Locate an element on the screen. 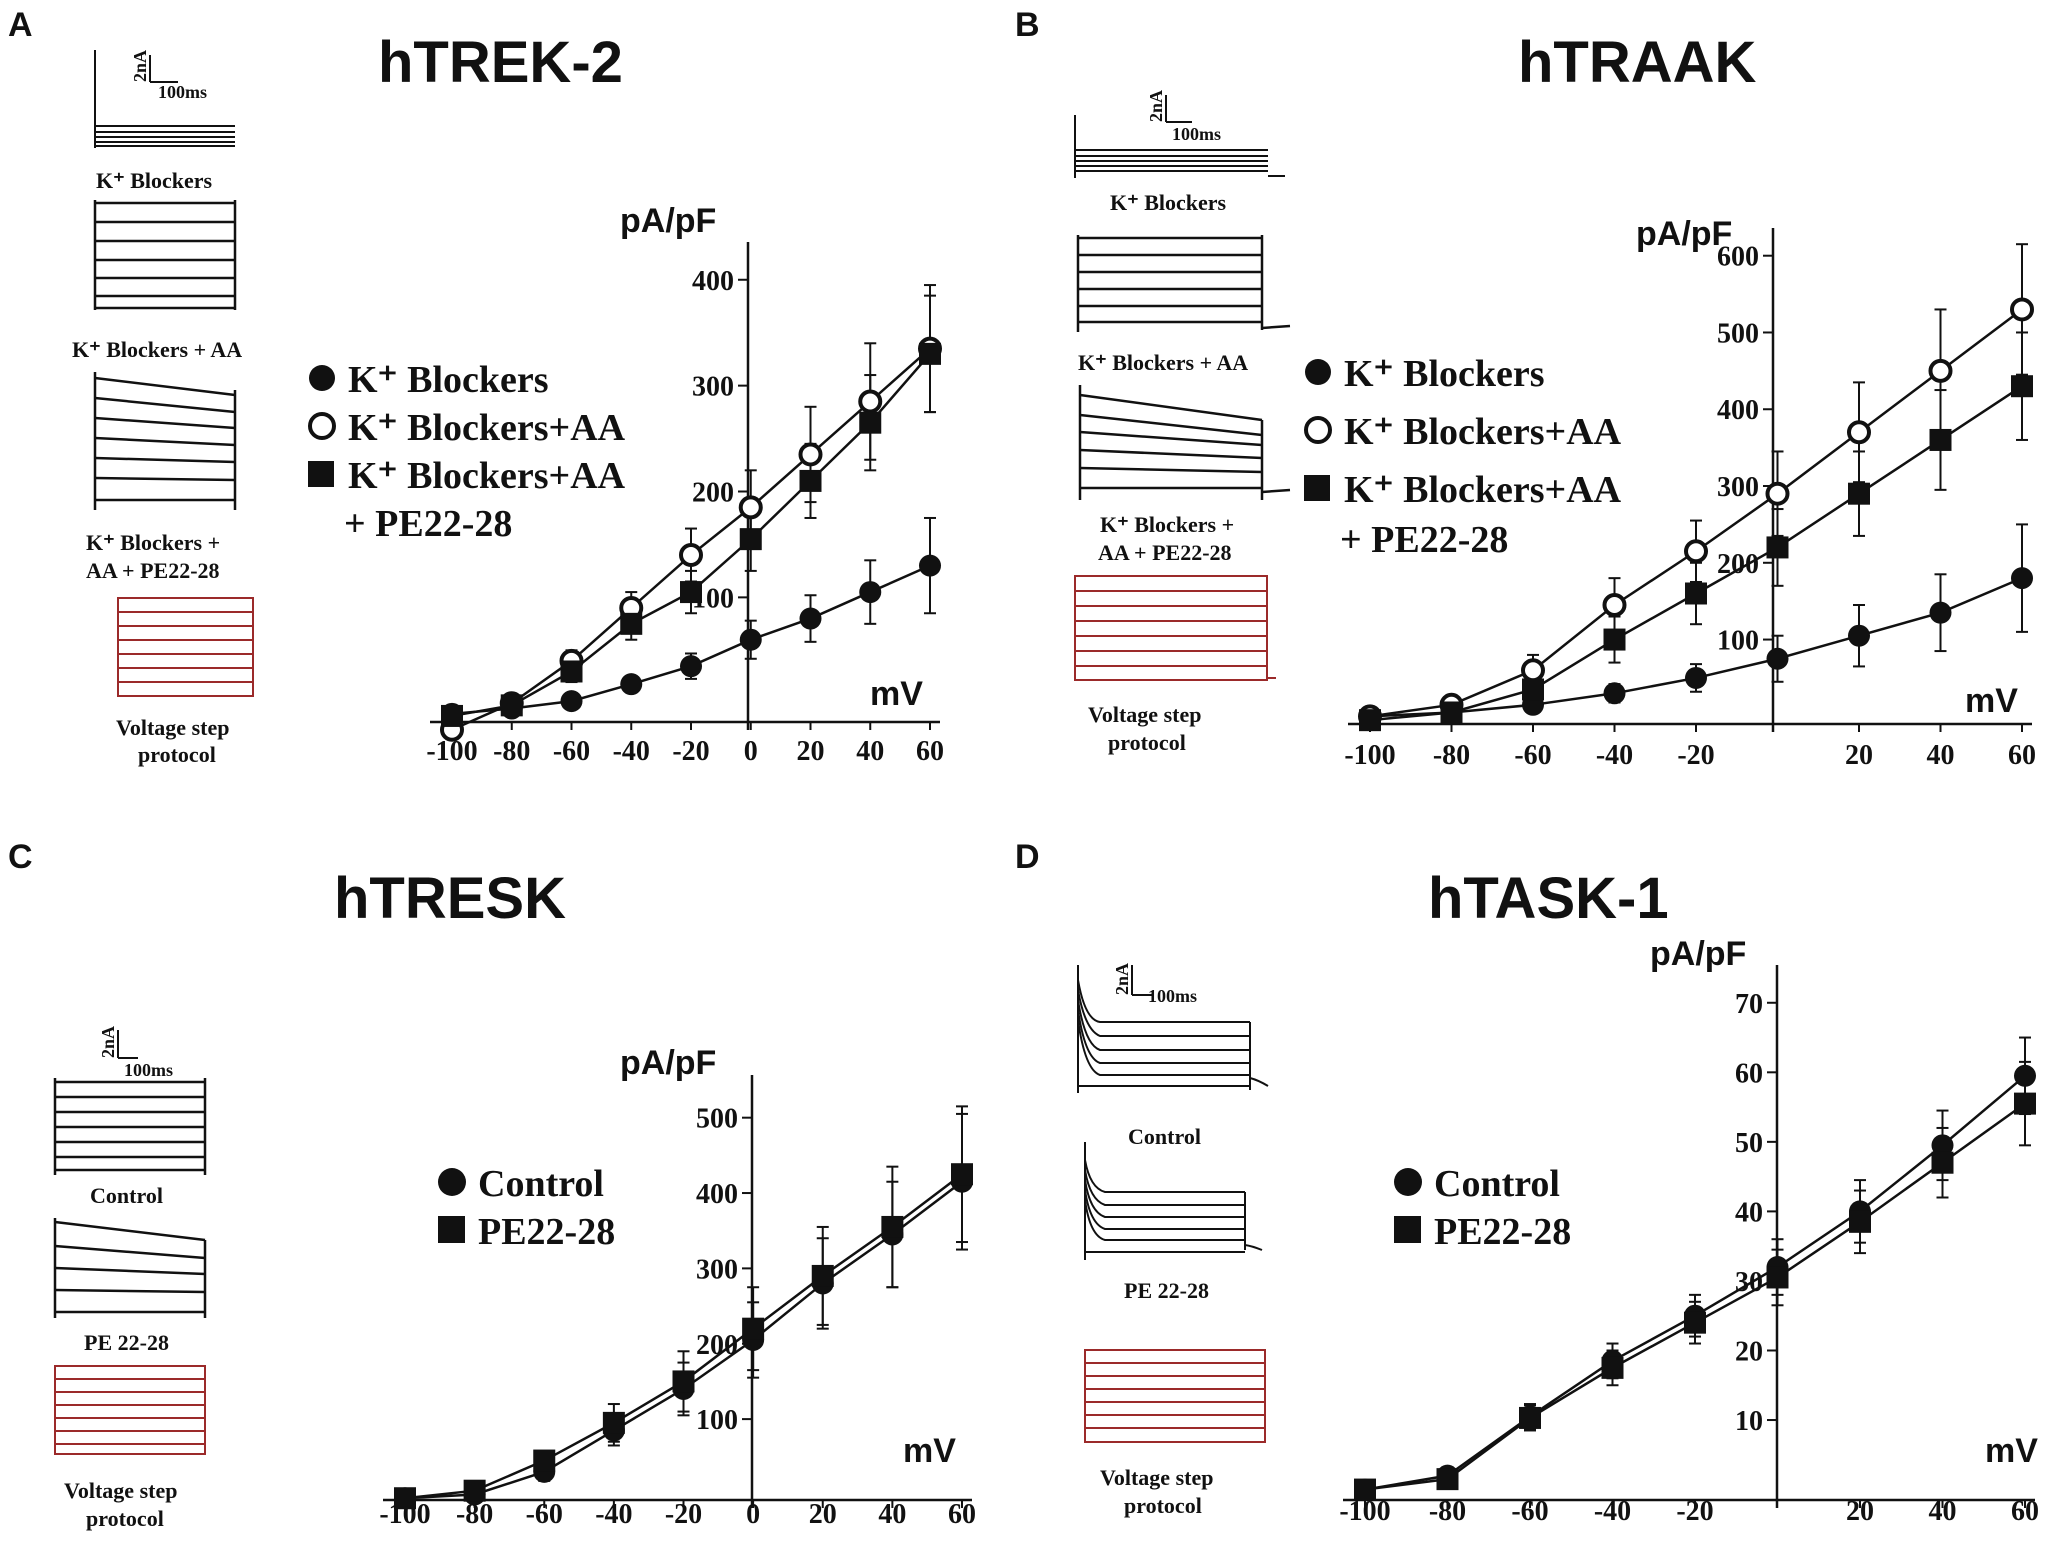 Image resolution: width=2048 pixels, height=1543 pixels. y-tick-label: 60 is located at coordinates (1749, 1073).